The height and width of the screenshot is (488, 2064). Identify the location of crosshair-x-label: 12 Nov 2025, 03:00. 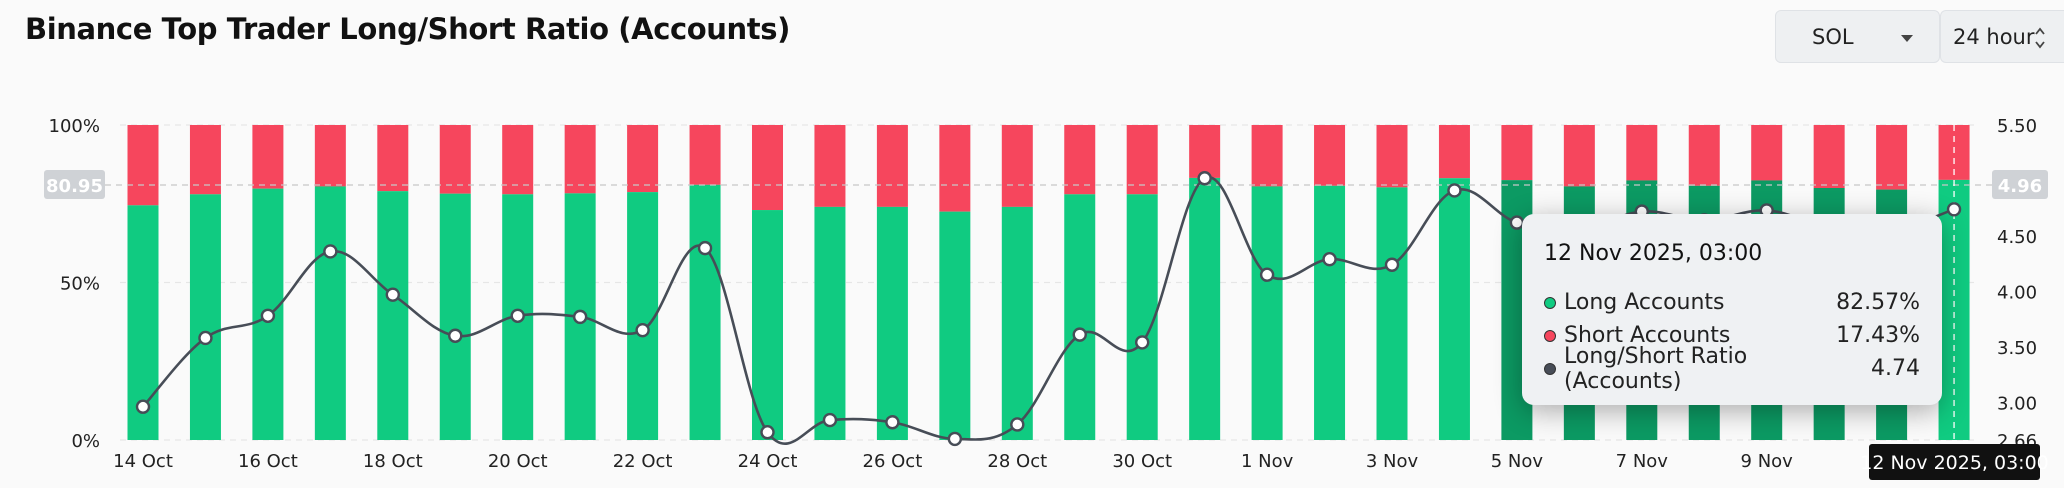
(1954, 463).